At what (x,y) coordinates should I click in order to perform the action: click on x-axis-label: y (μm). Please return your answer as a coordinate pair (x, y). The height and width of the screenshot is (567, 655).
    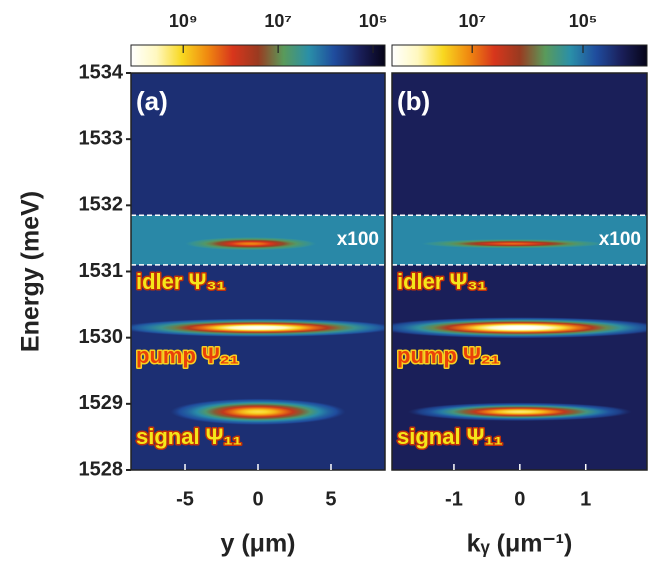
    Looking at the image, I should click on (257, 544).